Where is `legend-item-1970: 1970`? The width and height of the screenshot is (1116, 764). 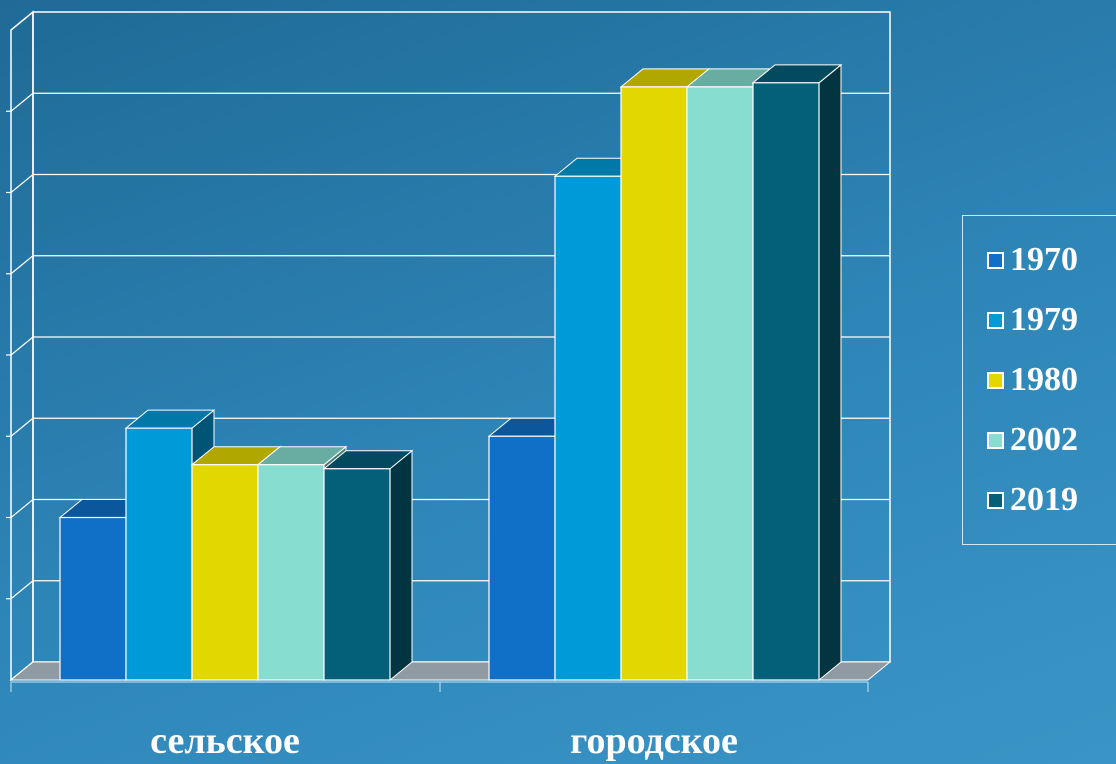 legend-item-1970: 1970 is located at coordinates (1039, 260).